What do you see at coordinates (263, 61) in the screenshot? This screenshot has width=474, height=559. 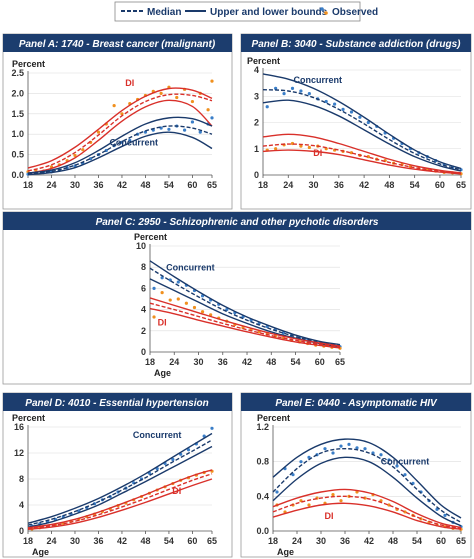 I see `panel-b-ylabel: Percent` at bounding box center [263, 61].